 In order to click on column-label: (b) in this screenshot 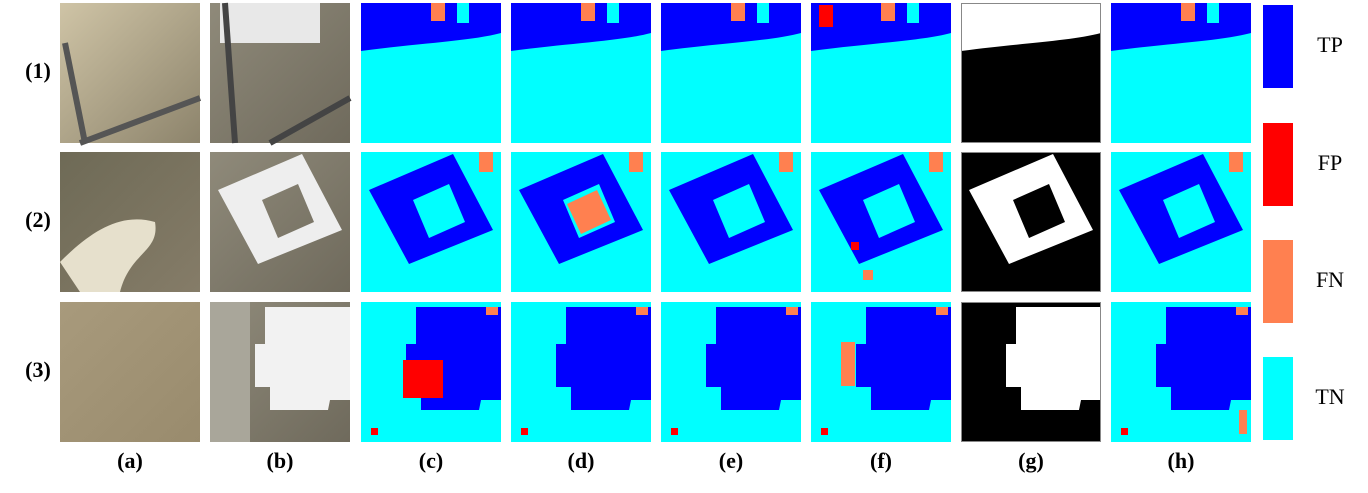, I will do `click(280, 460)`.